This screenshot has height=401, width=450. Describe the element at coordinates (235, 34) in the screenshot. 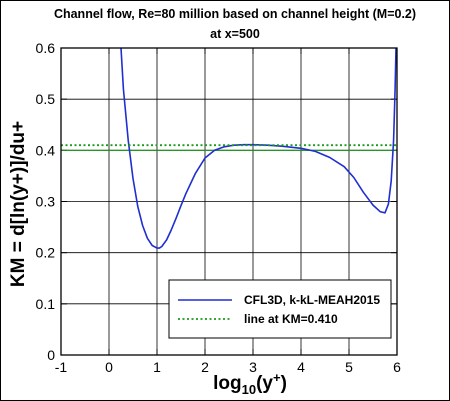

I see `chart-subtitle: at x=500` at that location.